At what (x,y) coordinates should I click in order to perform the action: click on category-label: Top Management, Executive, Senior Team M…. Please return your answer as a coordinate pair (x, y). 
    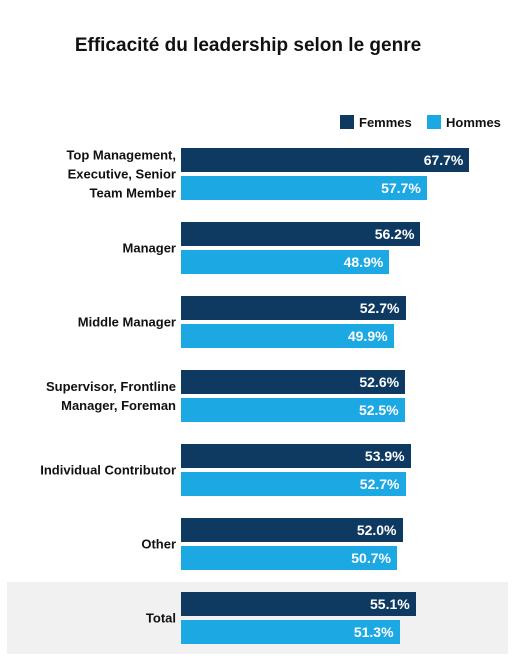
    Looking at the image, I should click on (121, 174).